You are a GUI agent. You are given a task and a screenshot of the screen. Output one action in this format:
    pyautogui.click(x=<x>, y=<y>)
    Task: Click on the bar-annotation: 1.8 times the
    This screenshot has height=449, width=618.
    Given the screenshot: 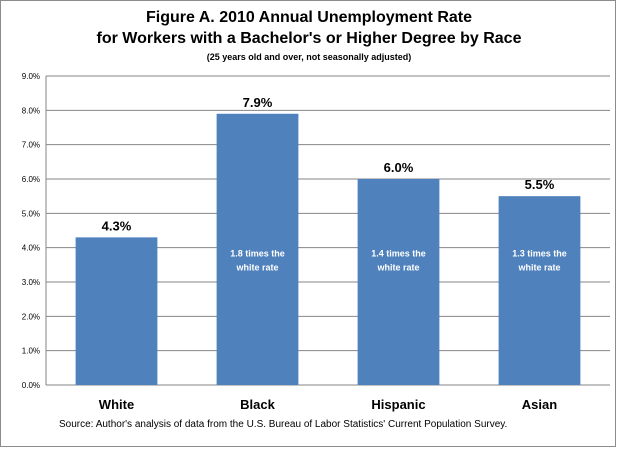 What is the action you would take?
    pyautogui.click(x=257, y=253)
    